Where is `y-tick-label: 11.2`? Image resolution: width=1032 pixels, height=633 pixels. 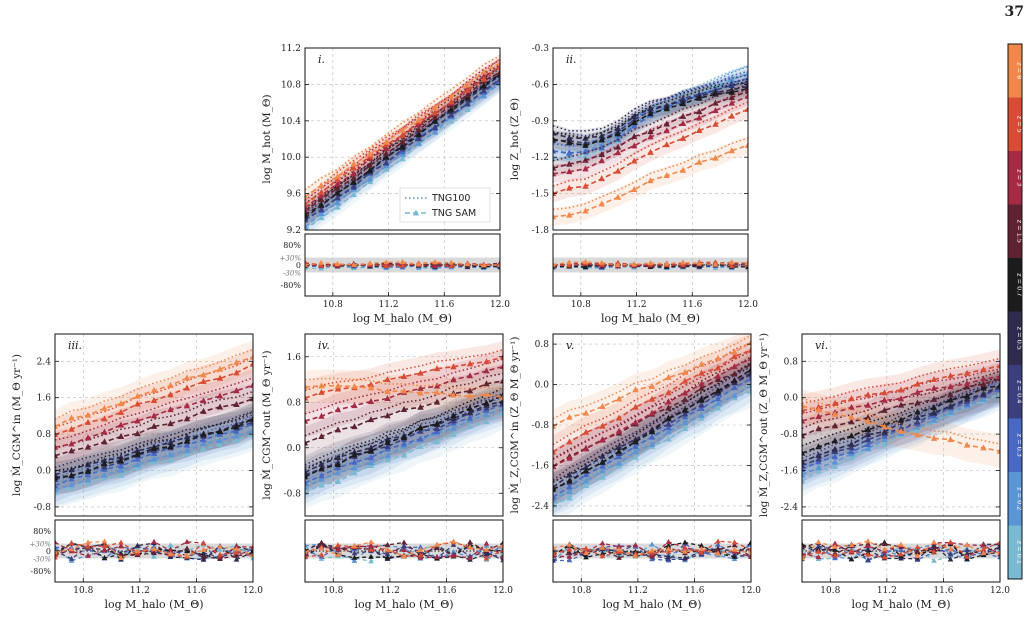
y-tick-label: 11.2 is located at coordinates (291, 49).